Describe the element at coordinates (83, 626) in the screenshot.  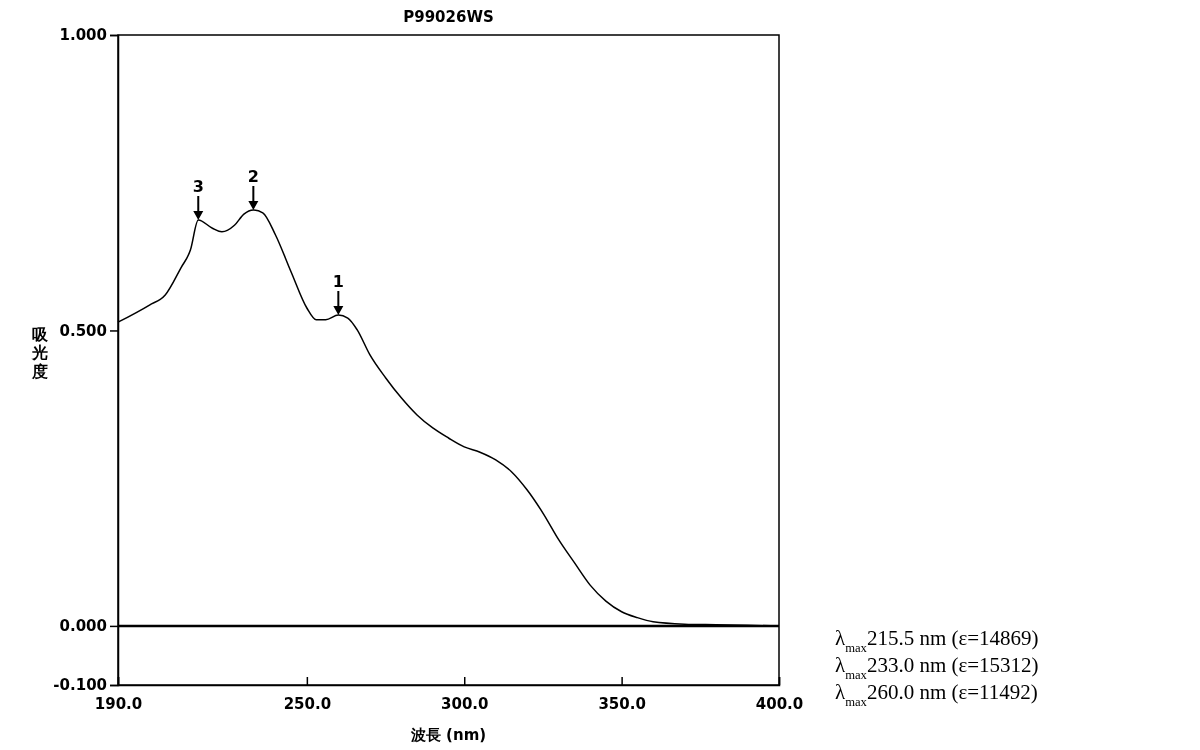
I see `y-tick-label: 0.000` at that location.